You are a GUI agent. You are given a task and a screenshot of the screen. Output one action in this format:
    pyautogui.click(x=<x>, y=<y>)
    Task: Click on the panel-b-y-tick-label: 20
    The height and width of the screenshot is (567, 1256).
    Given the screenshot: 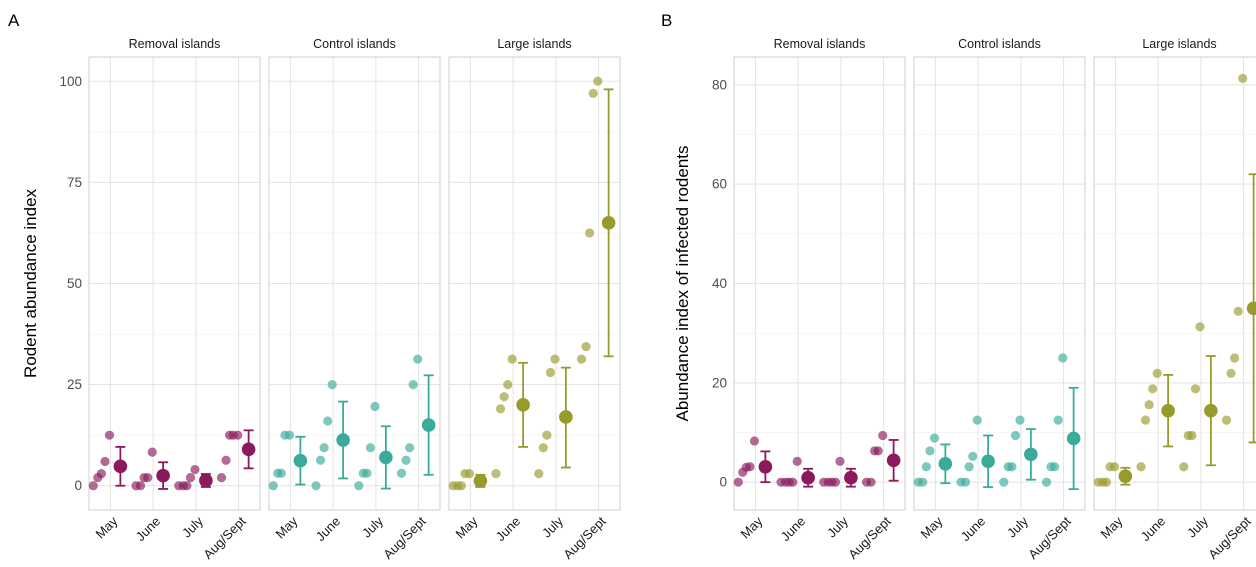 What is the action you would take?
    pyautogui.click(x=719, y=382)
    